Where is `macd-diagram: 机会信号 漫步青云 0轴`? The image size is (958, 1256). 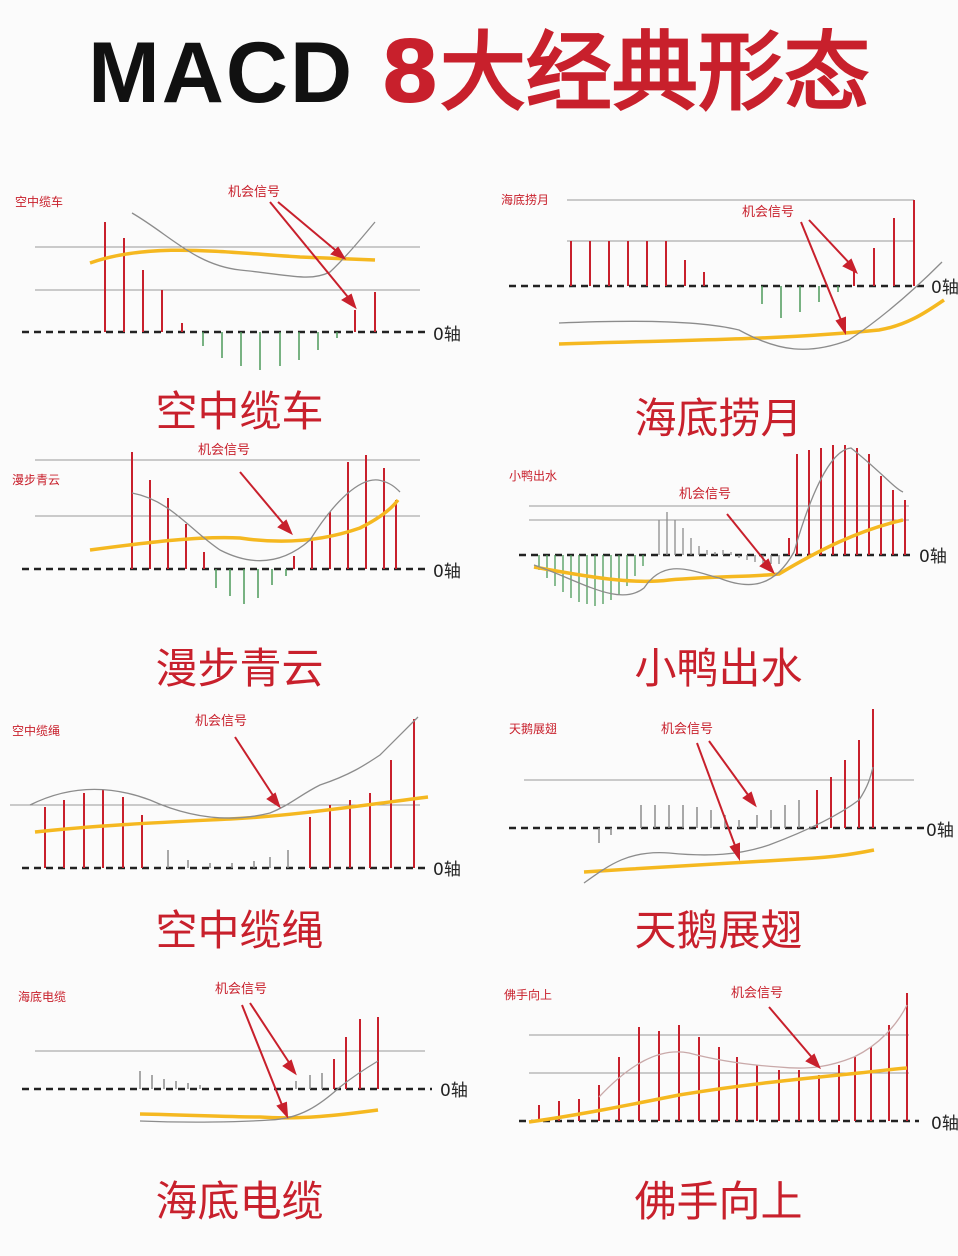
macd-diagram: 机会信号 漫步青云 0轴 is located at coordinates (236, 523).